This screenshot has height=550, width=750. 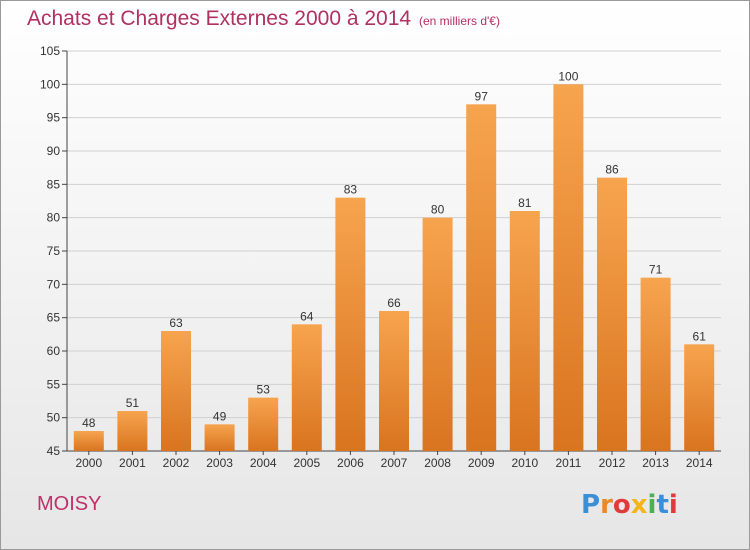 What do you see at coordinates (54, 151) in the screenshot?
I see `y-tick-label: 90` at bounding box center [54, 151].